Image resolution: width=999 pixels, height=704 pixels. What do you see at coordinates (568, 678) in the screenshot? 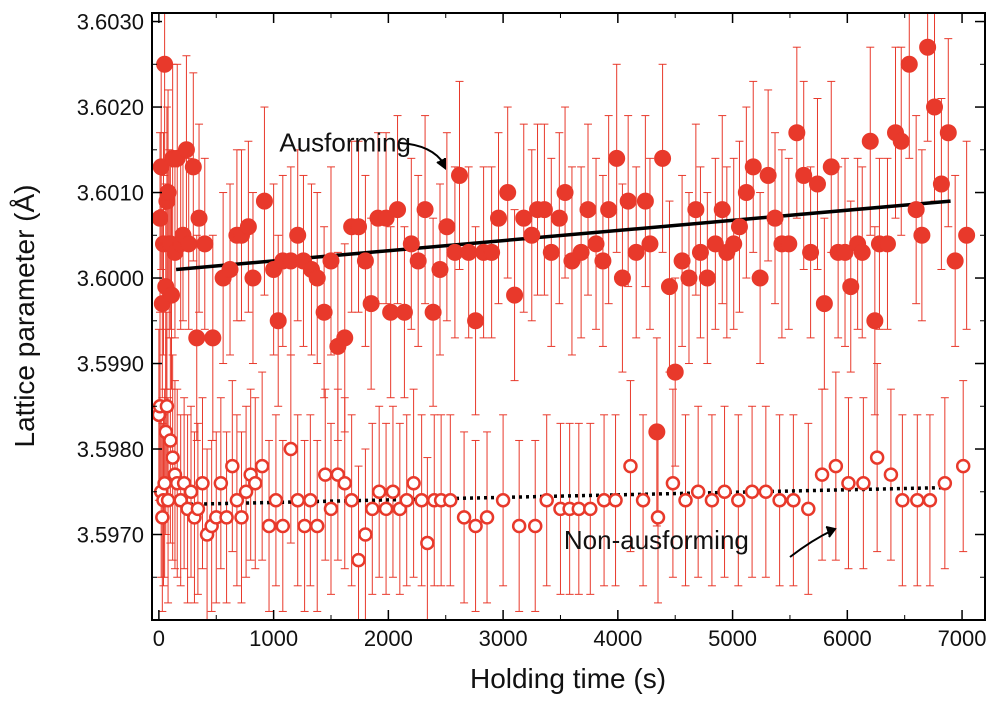
I see `x-axis-label: Holding time (s)` at bounding box center [568, 678].